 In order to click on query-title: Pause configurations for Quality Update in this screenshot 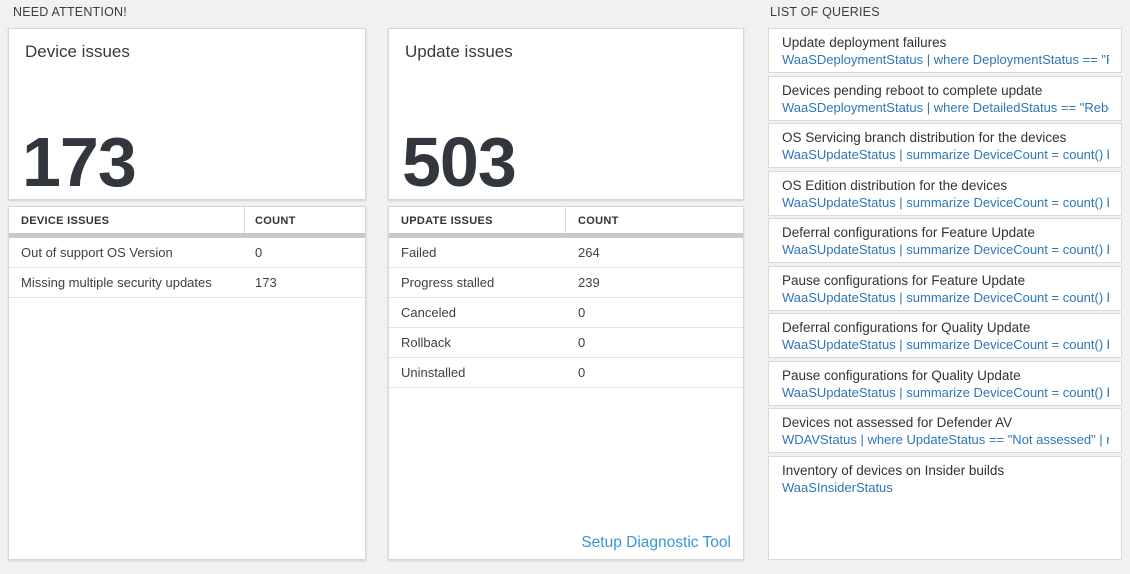, I will do `click(901, 375)`.